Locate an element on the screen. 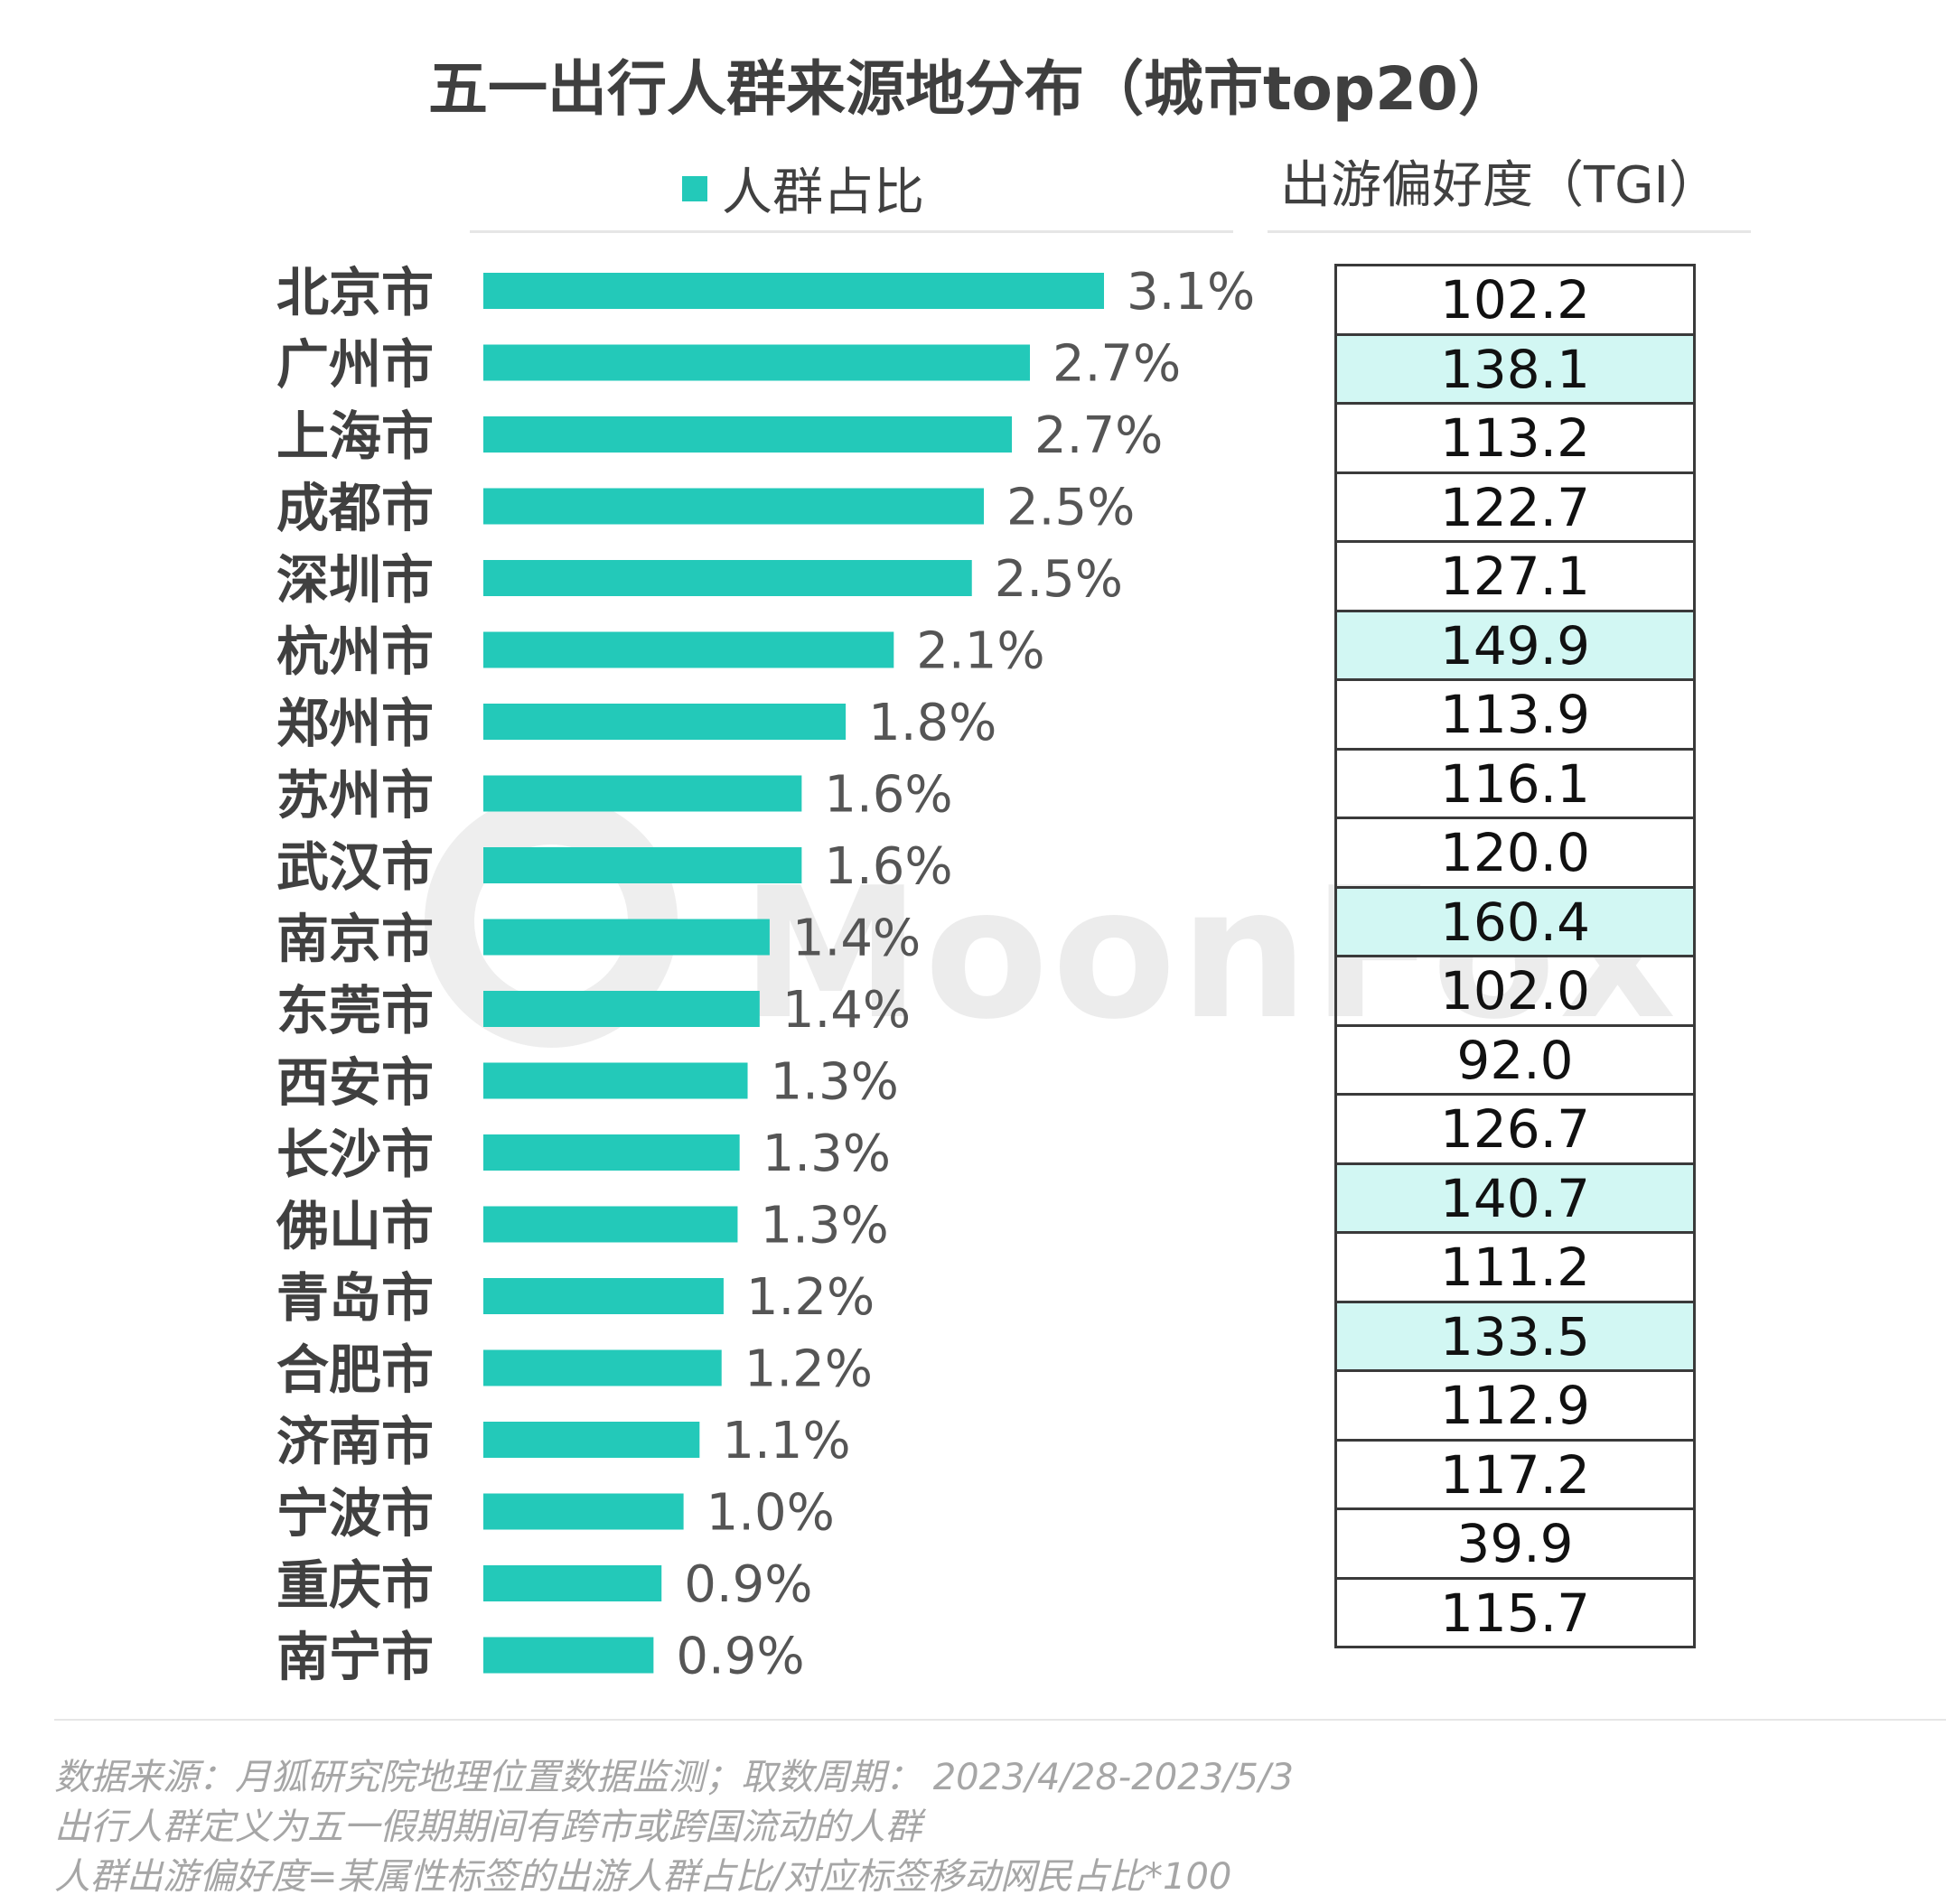 Image resolution: width=1946 pixels, height=1904 pixels. legend-divider is located at coordinates (851, 231).